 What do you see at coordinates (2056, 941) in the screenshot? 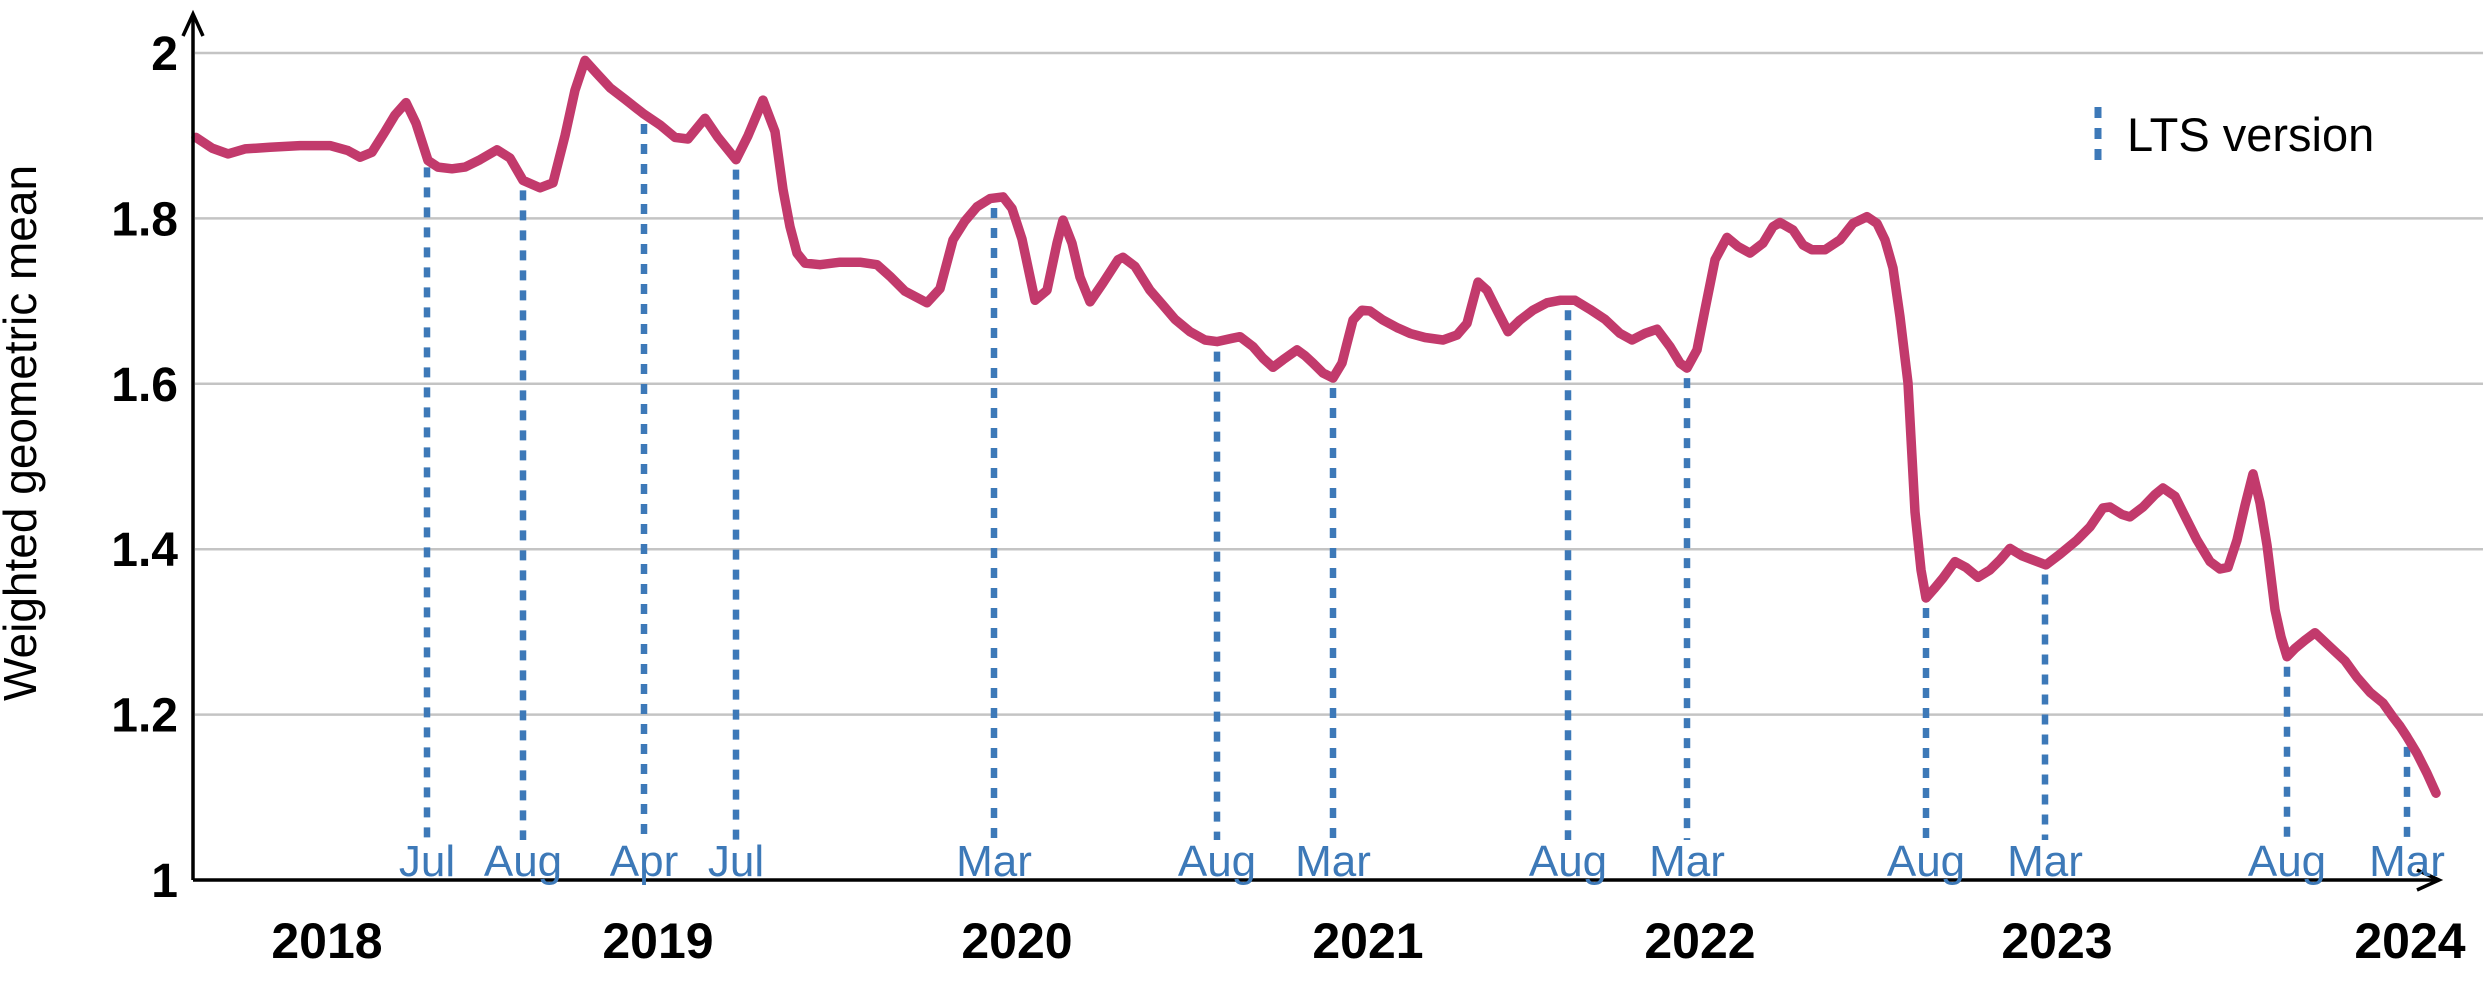
I see `x-year-label: 2023` at bounding box center [2056, 941].